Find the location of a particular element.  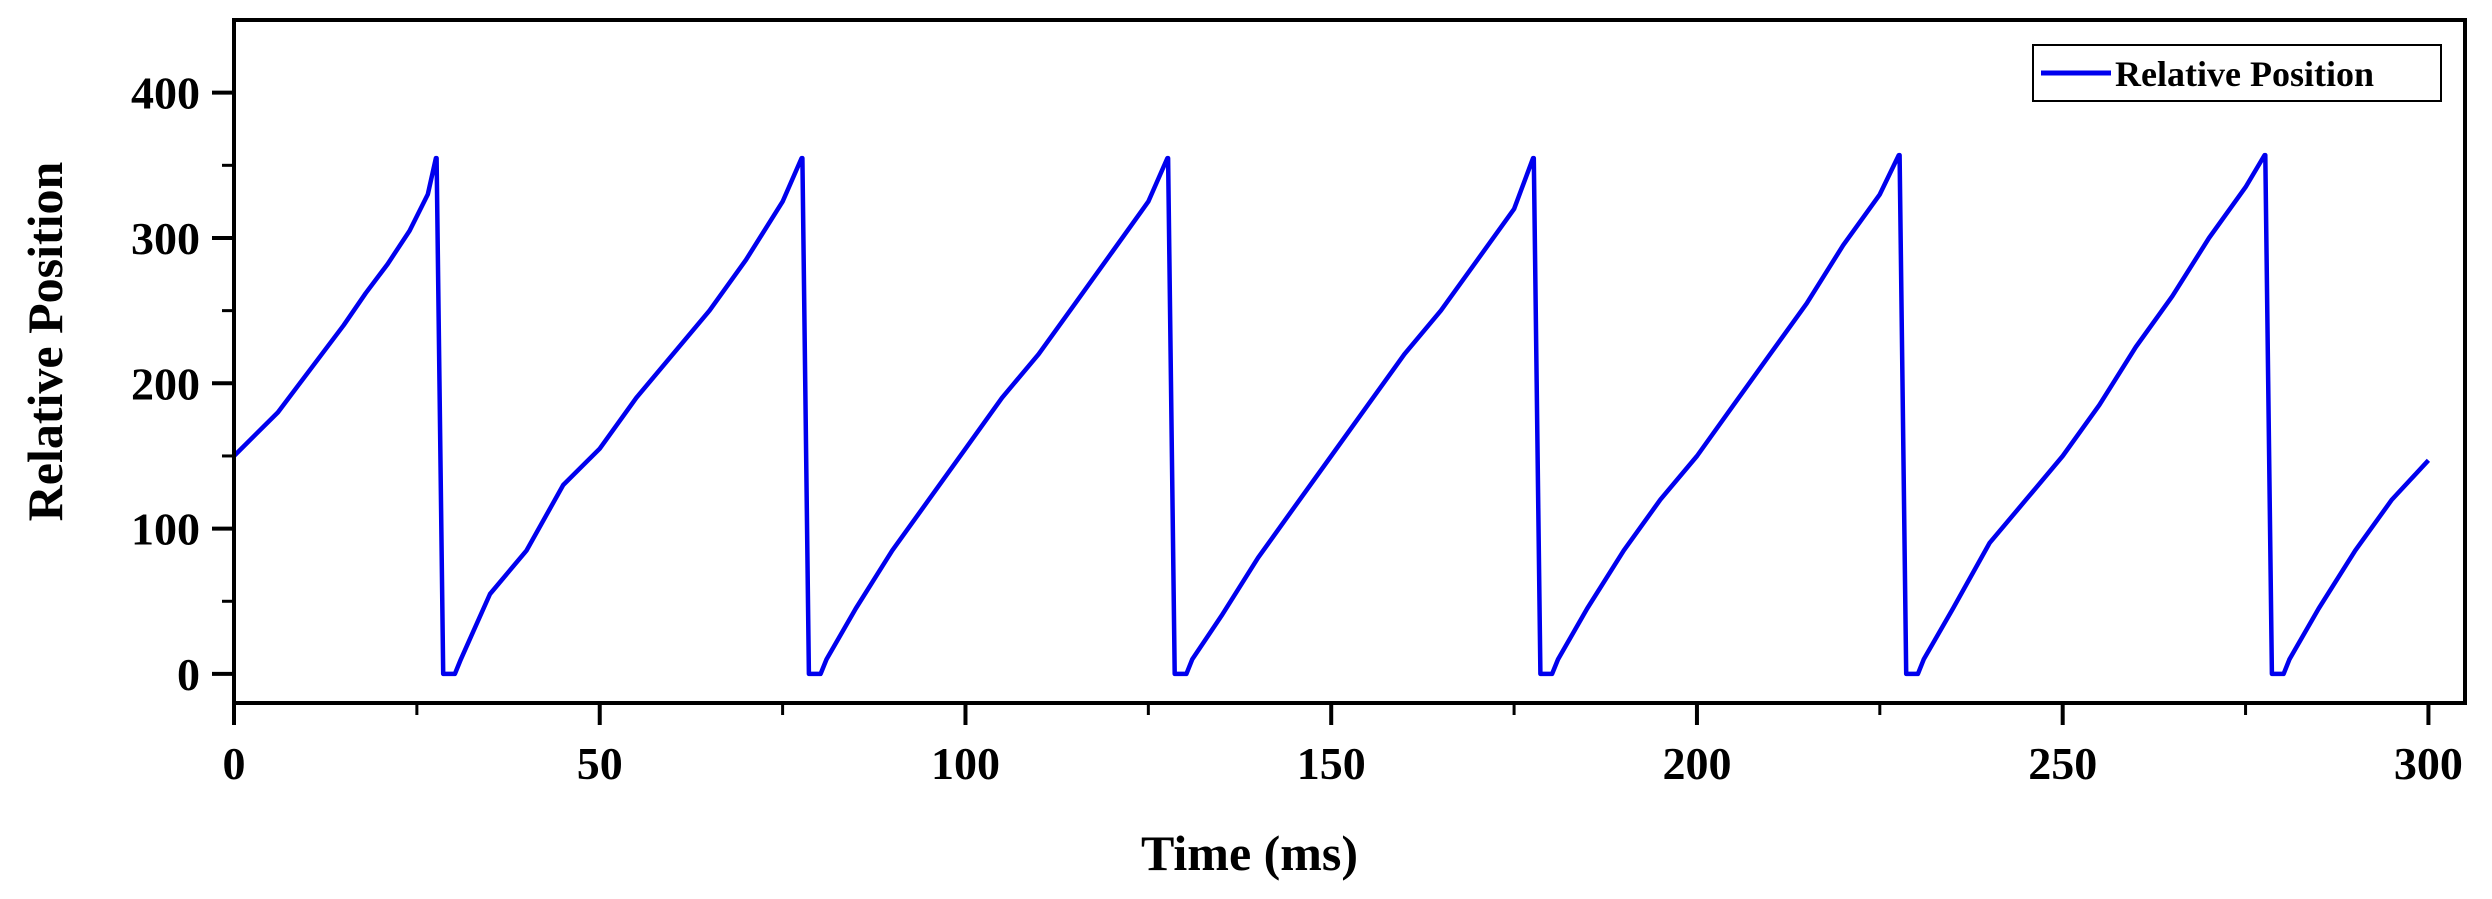

legend-label-relative-position: Relative Position is located at coordinates (2244, 74).